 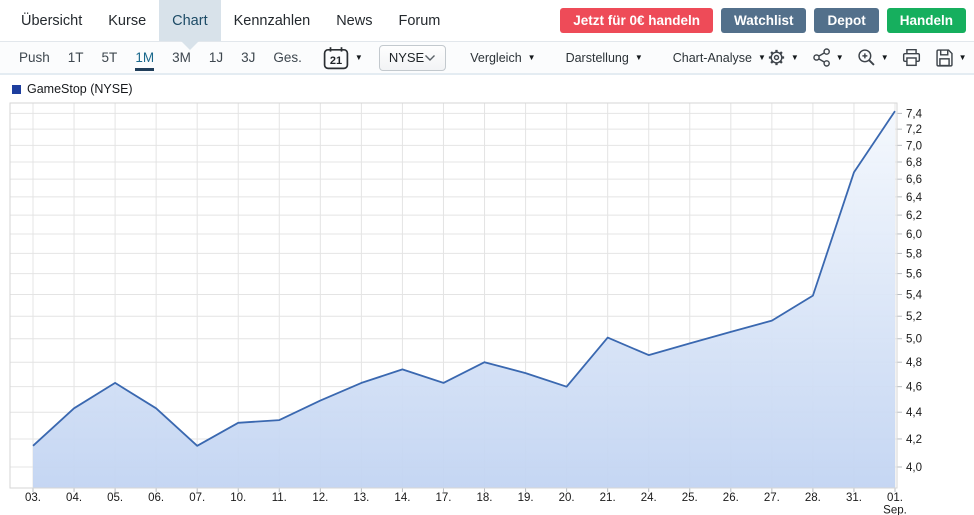 I want to click on x-axis-label: 24., so click(x=649, y=498).